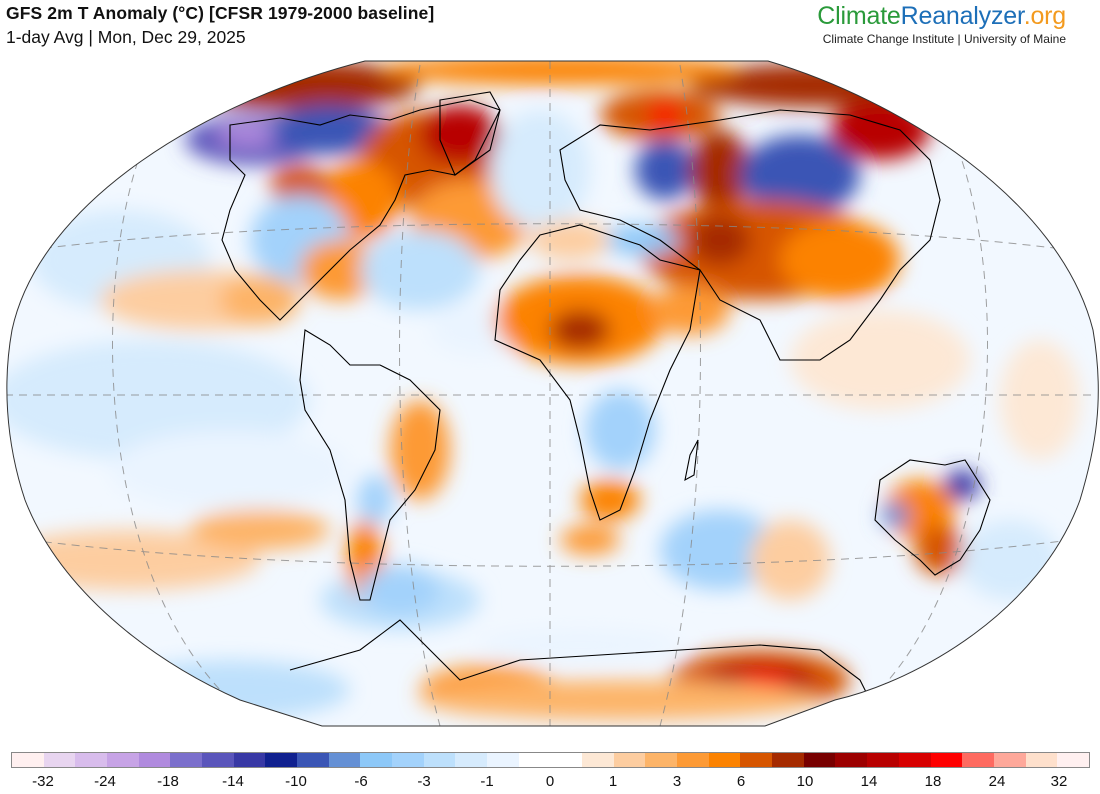 The image size is (1100, 794). What do you see at coordinates (424, 781) in the screenshot?
I see `colorbar-tick-label: -3` at bounding box center [424, 781].